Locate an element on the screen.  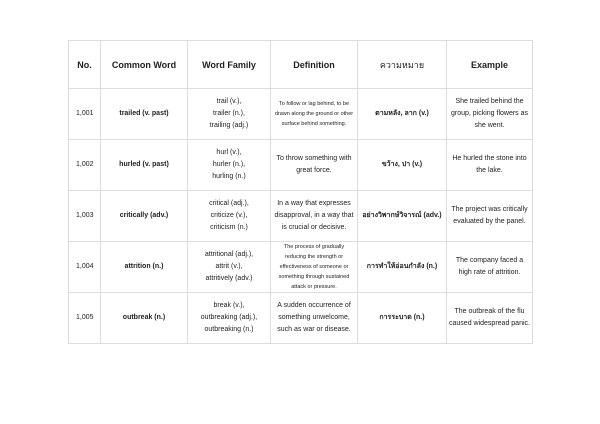
word-family-item: break (v.), is located at coordinates (229, 305).